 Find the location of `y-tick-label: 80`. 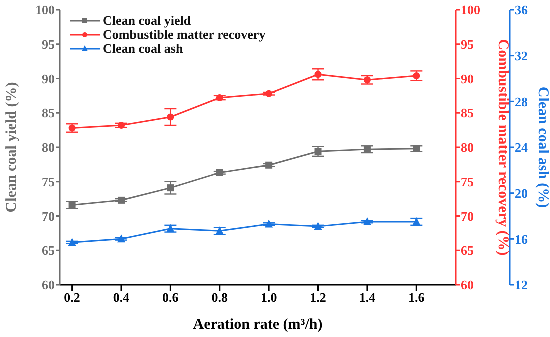

y-tick-label: 80 is located at coordinates (48, 148).